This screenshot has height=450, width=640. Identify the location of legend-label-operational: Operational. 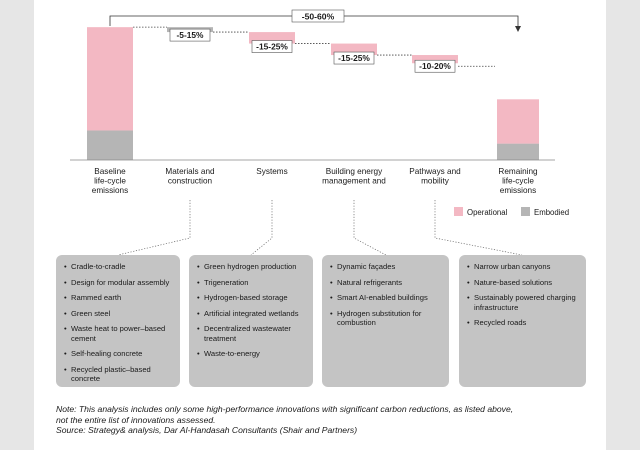
(487, 212).